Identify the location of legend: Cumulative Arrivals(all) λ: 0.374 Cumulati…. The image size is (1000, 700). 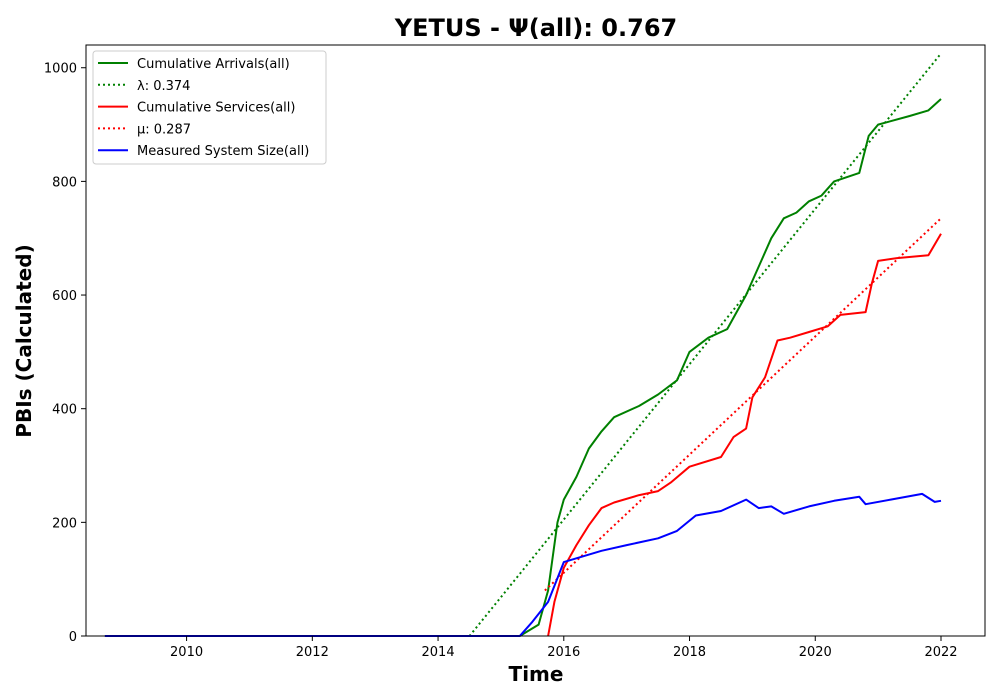
(209, 107).